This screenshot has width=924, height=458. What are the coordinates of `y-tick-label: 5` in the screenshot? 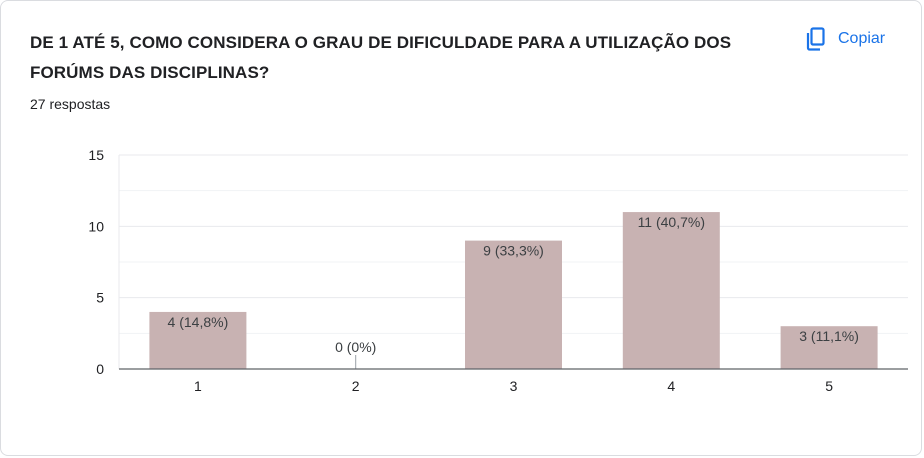 It's located at (100, 298).